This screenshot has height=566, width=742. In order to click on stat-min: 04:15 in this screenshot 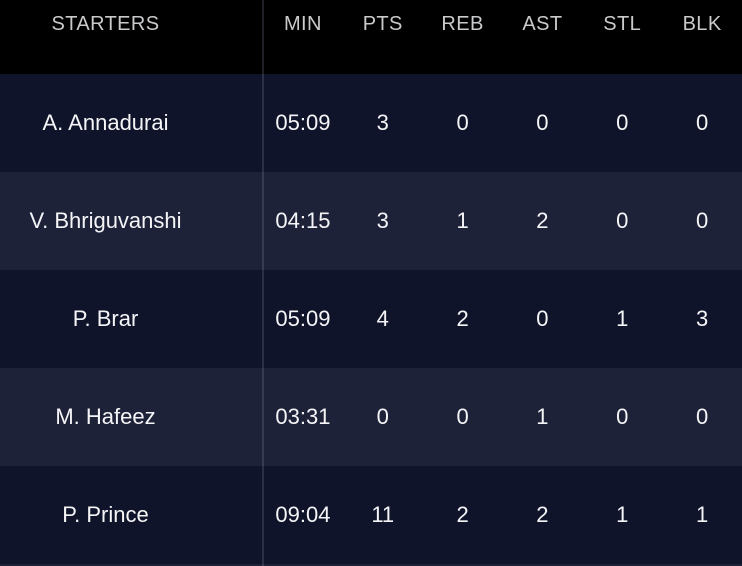, I will do `click(303, 220)`.